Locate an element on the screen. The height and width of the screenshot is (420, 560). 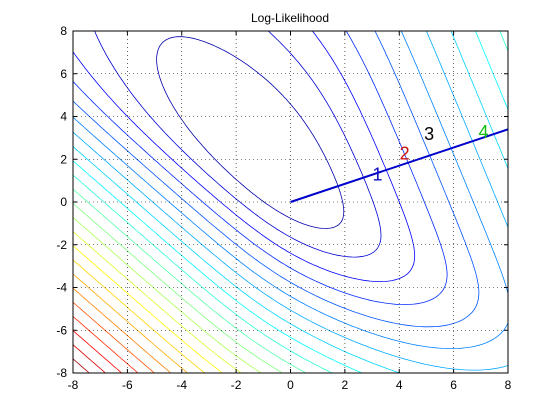
y-tick-label: -8 is located at coordinates (61, 373).